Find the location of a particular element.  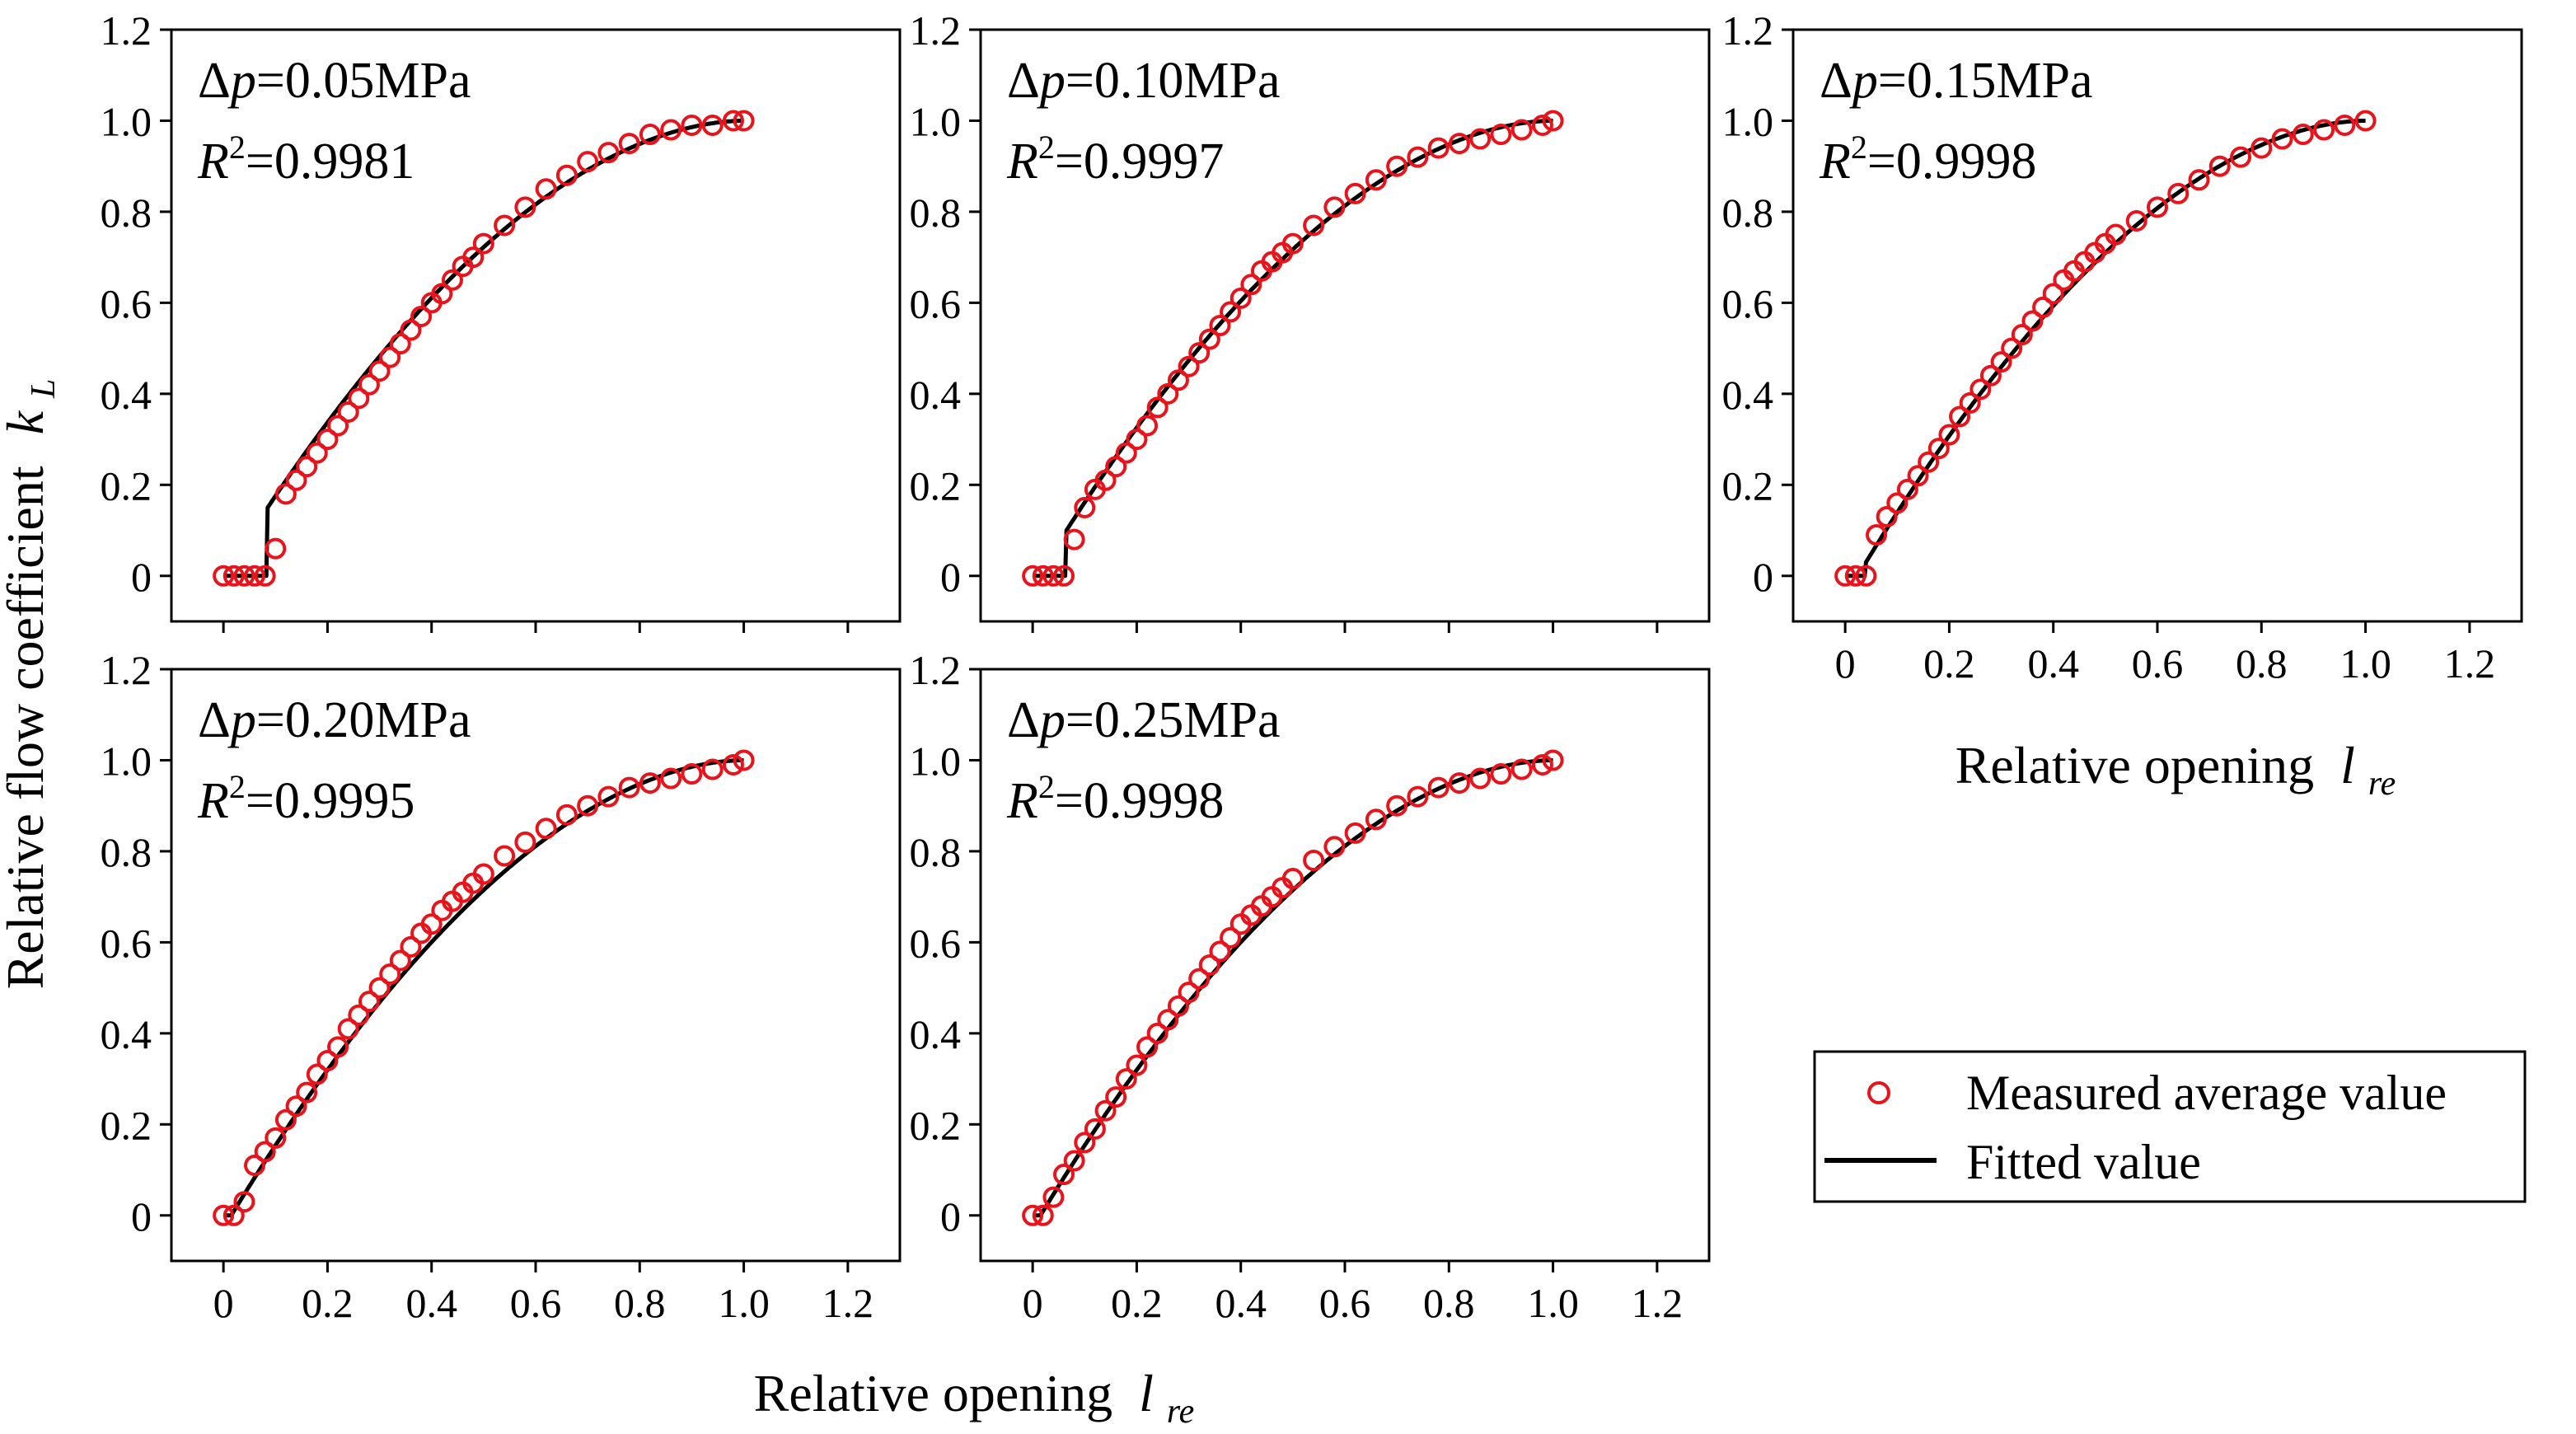

dp-annotation: Δp=0.05MPa is located at coordinates (334, 81).